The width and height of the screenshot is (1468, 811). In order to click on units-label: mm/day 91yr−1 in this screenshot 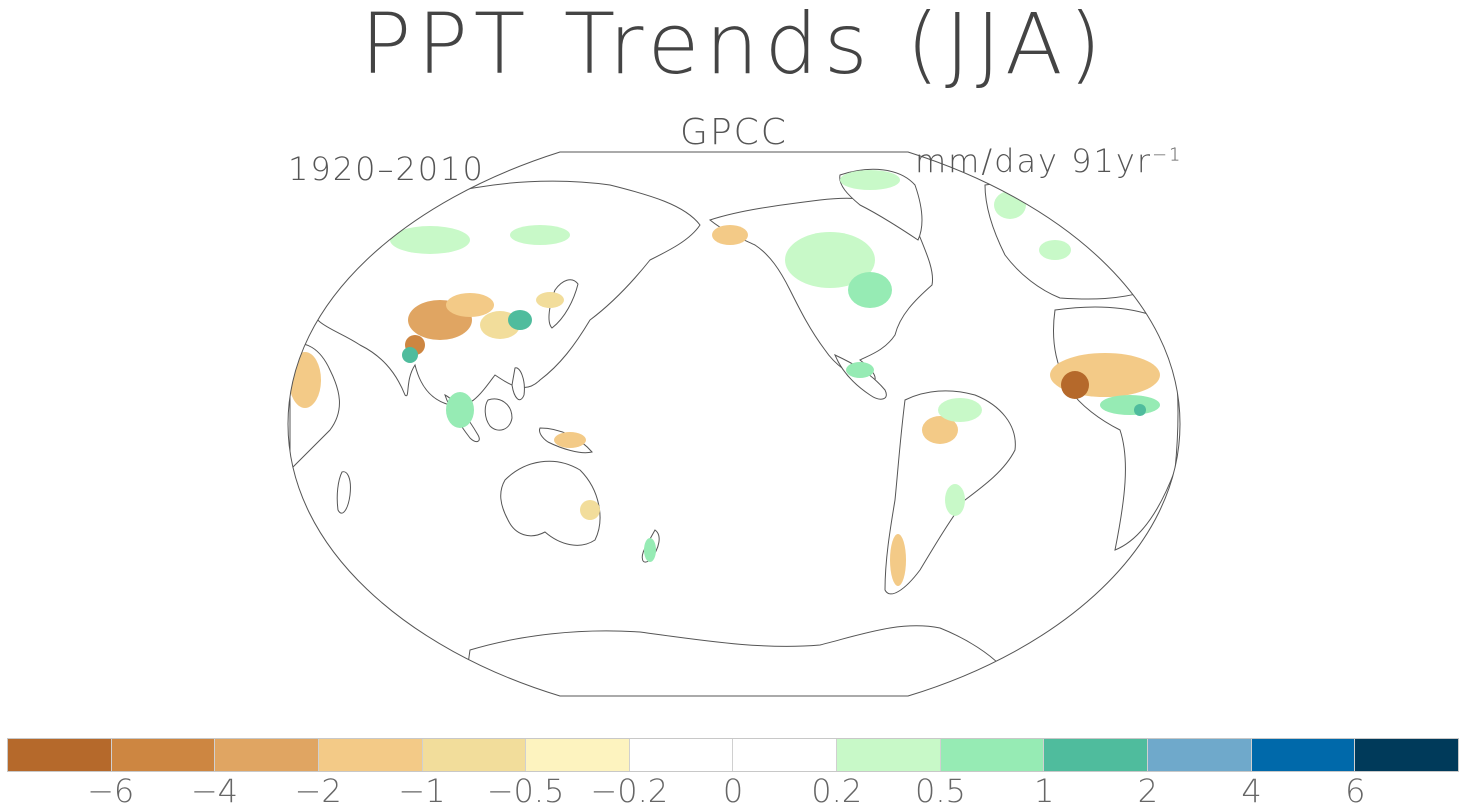, I will do `click(1049, 161)`.